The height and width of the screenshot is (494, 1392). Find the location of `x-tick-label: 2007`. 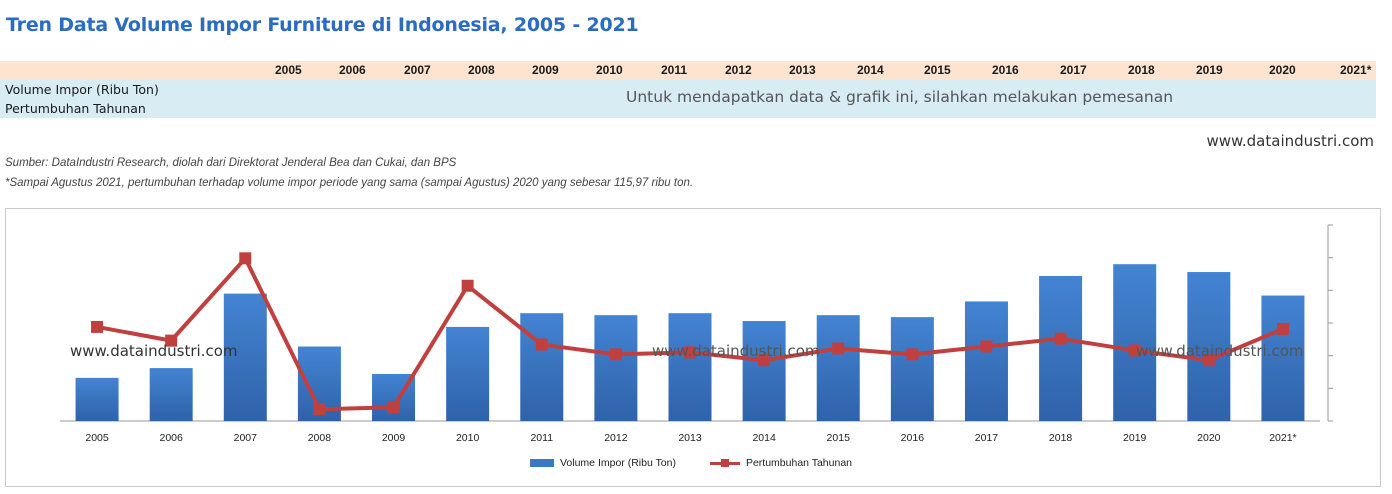

x-tick-label: 2007 is located at coordinates (246, 438).